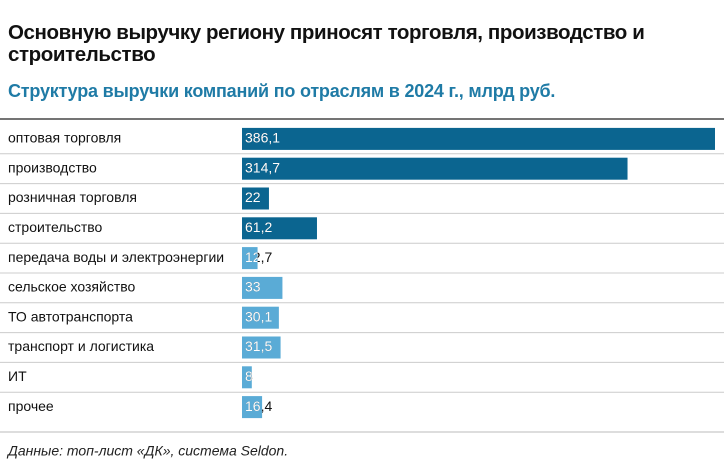 Image resolution: width=724 pixels, height=469 pixels. What do you see at coordinates (262, 167) in the screenshot?
I see `value-label: 314,7` at bounding box center [262, 167].